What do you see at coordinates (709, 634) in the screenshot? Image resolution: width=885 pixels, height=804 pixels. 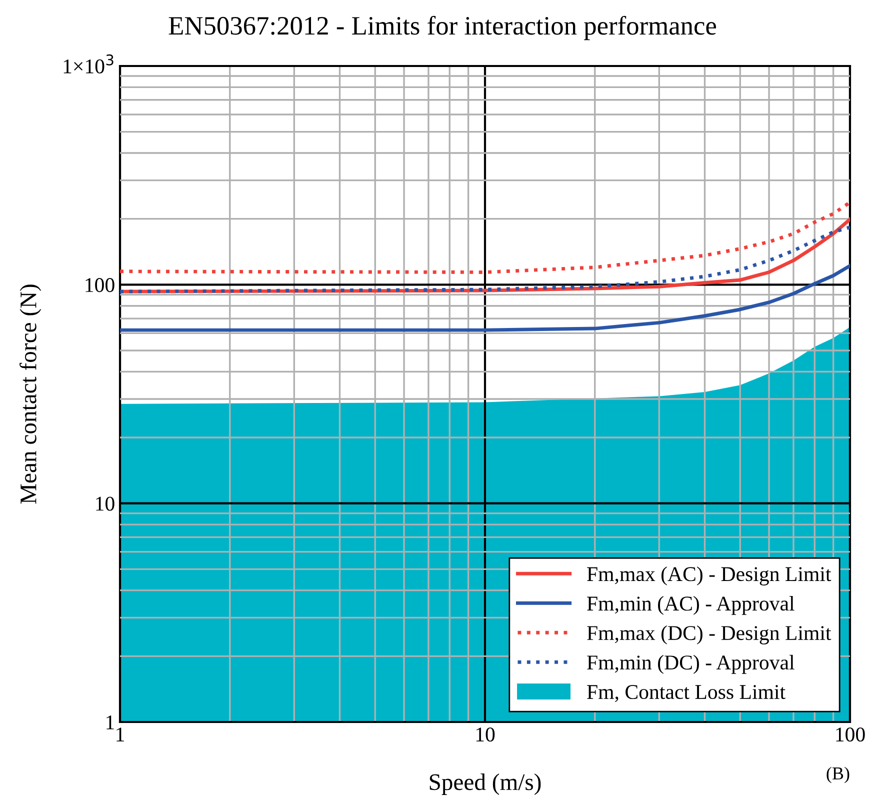 I see `legend-label: Fm,max (DC) - Design Limit` at bounding box center [709, 634].